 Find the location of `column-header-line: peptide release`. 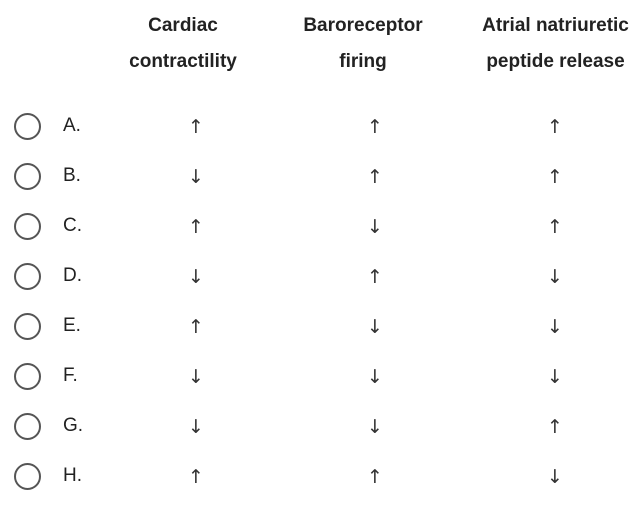

column-header-line: peptide release is located at coordinates (555, 61).